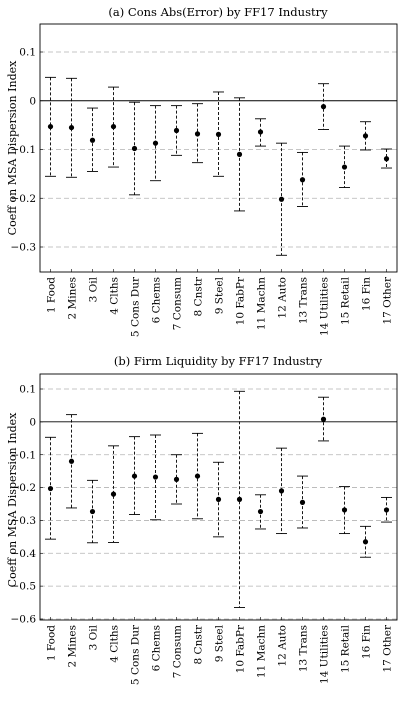 The image size is (406, 701). What do you see at coordinates (93, 289) in the screenshot?
I see `category-label-a-3: 3 Oil` at bounding box center [93, 289].